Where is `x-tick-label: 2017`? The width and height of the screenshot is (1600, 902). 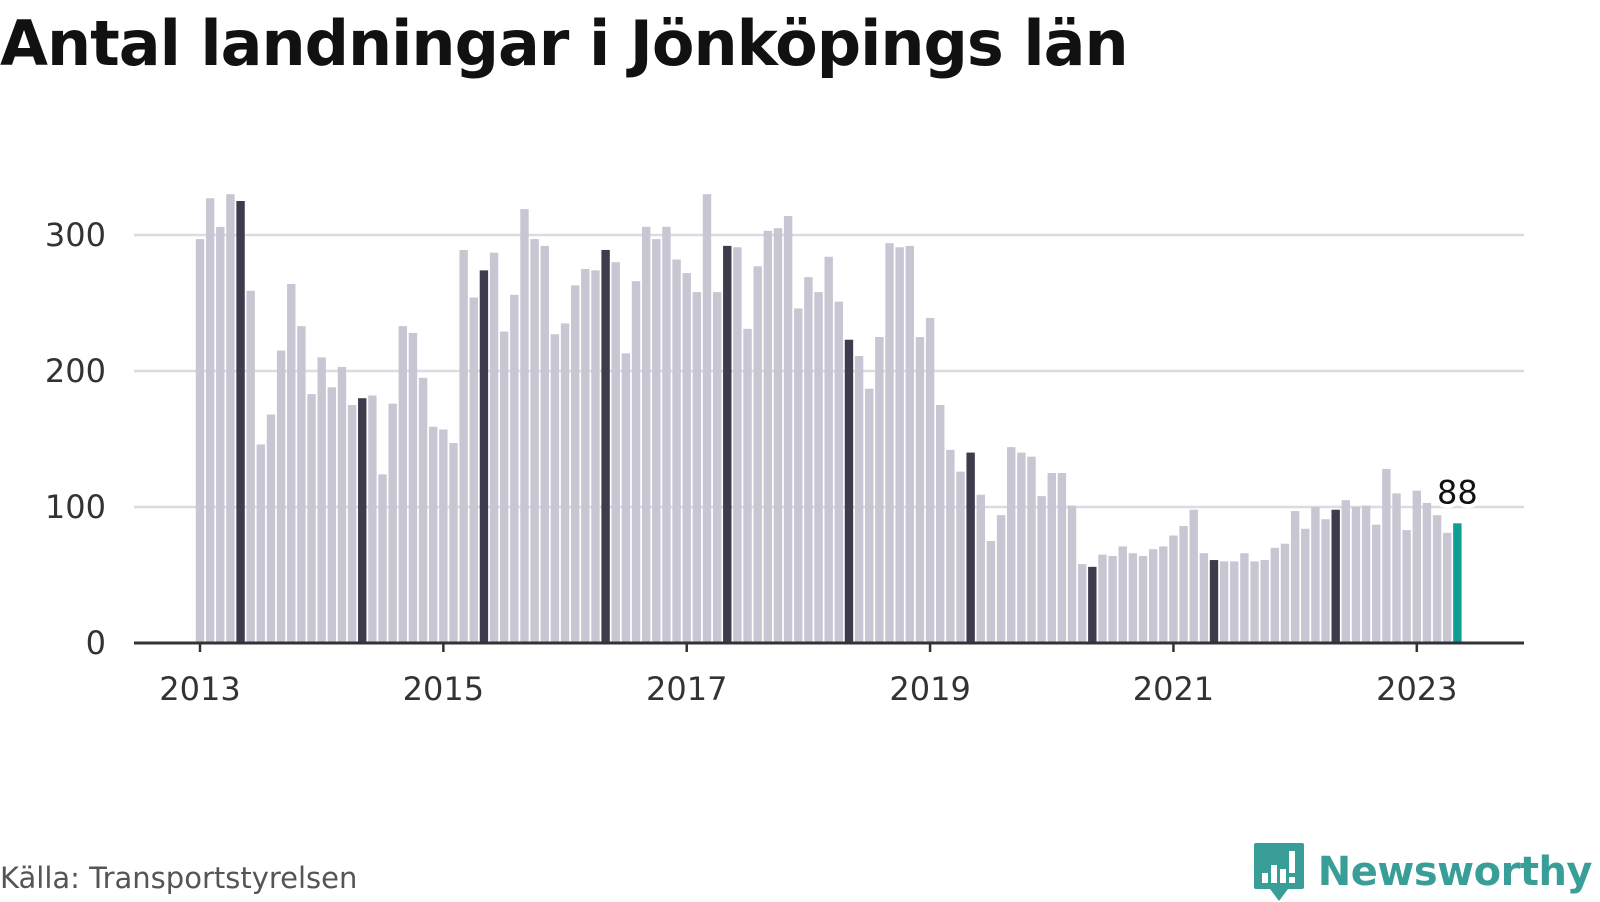
x-tick-label: 2017 is located at coordinates (686, 689).